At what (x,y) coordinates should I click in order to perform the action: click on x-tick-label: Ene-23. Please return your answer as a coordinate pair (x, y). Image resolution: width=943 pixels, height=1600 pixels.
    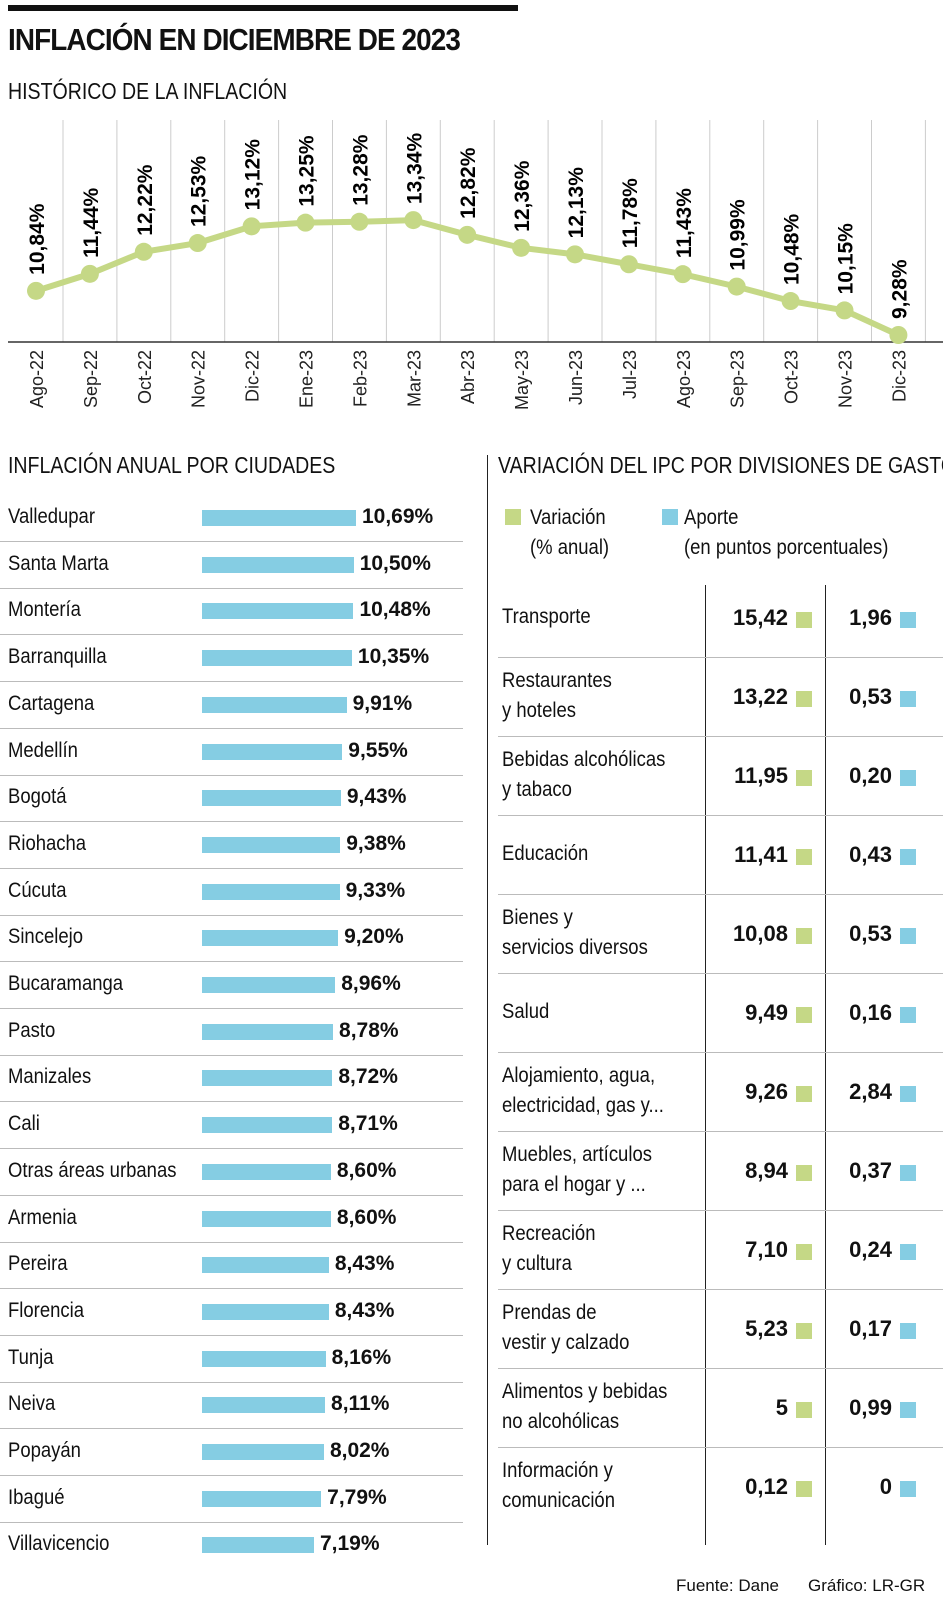
    Looking at the image, I should click on (307, 379).